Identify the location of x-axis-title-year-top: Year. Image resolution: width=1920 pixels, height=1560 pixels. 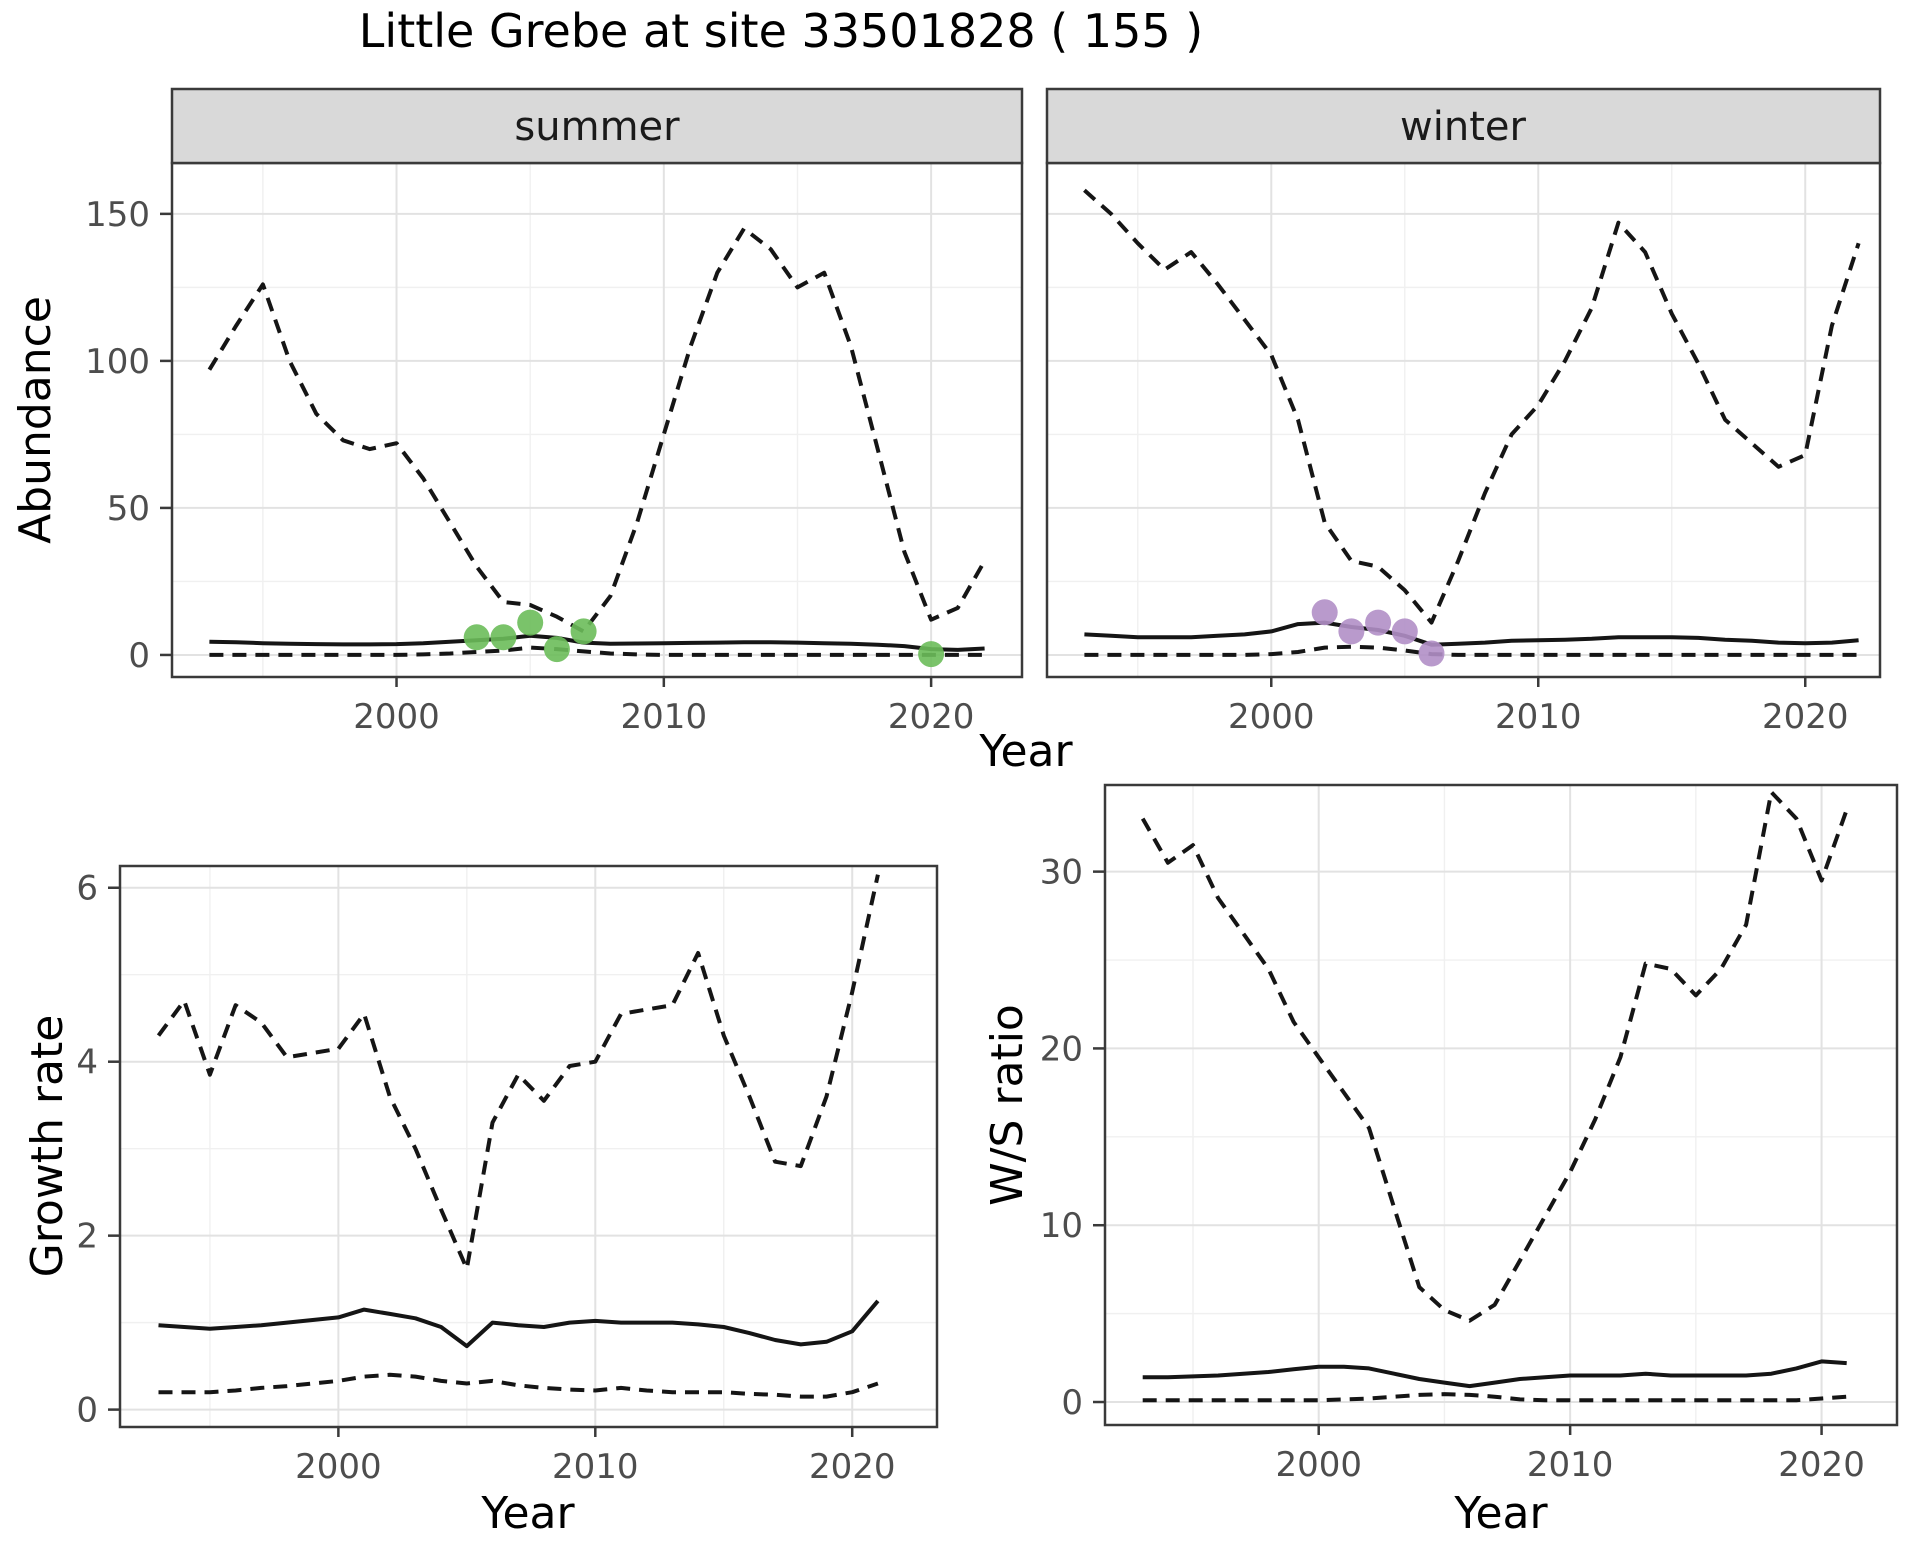
(1025, 751).